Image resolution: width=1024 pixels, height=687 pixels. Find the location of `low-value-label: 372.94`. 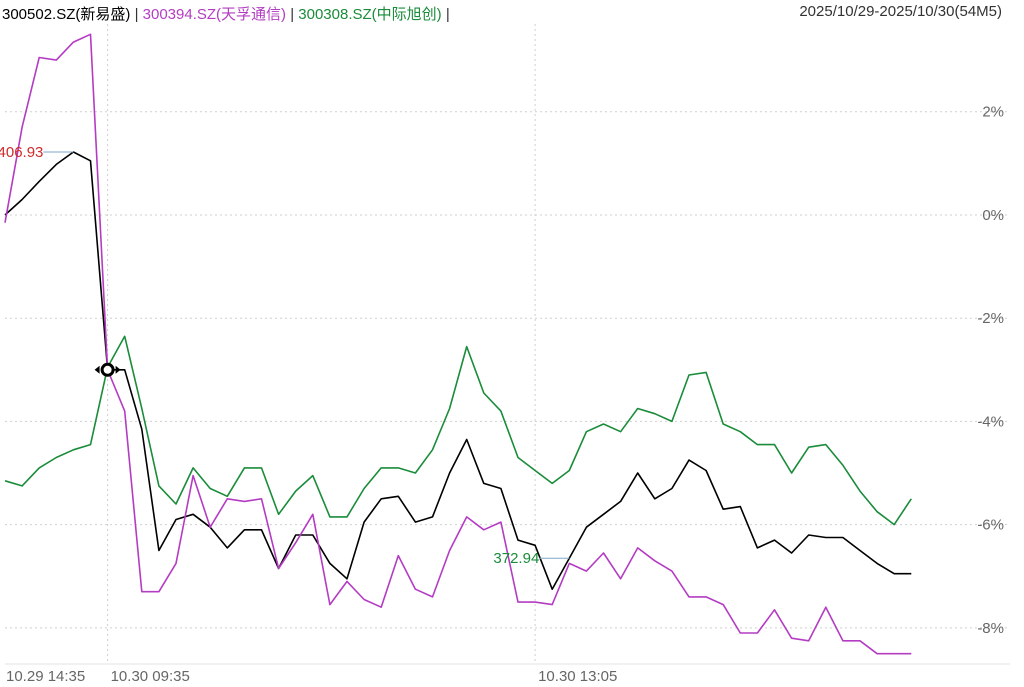

low-value-label: 372.94 is located at coordinates (516, 558).